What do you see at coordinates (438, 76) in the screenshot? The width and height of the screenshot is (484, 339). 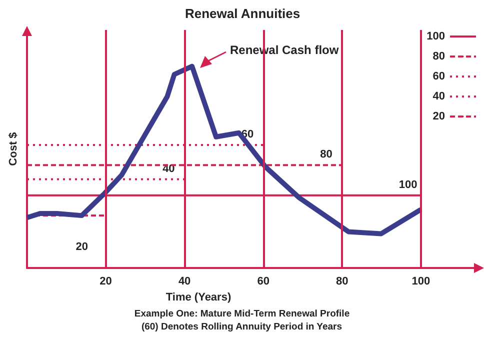 I see `legend-label: 60` at bounding box center [438, 76].